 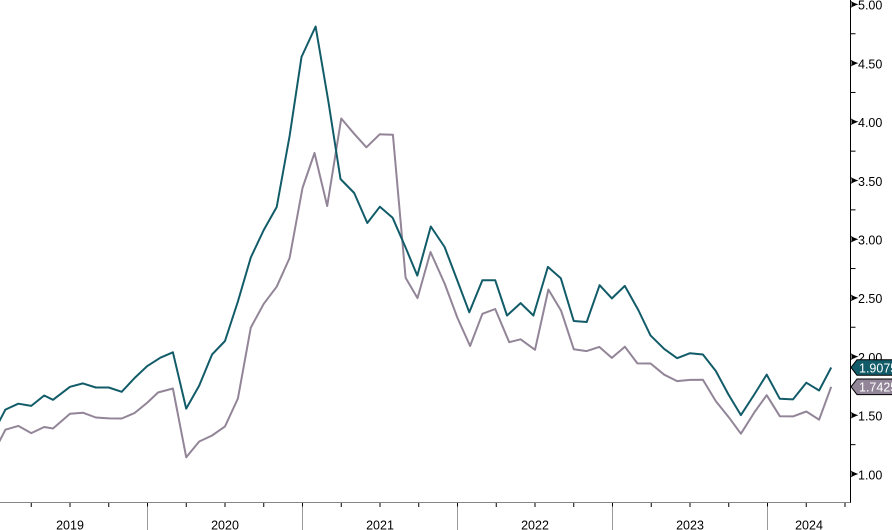 I want to click on svg-text: 2024, so click(x=809, y=524).